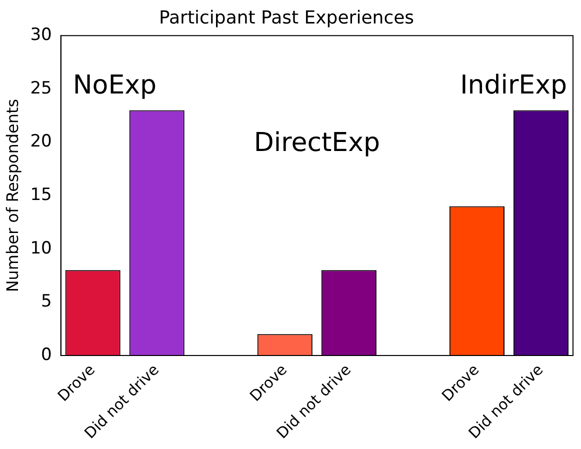 The width and height of the screenshot is (581, 449). I want to click on annotation: NoExp, so click(114, 85).